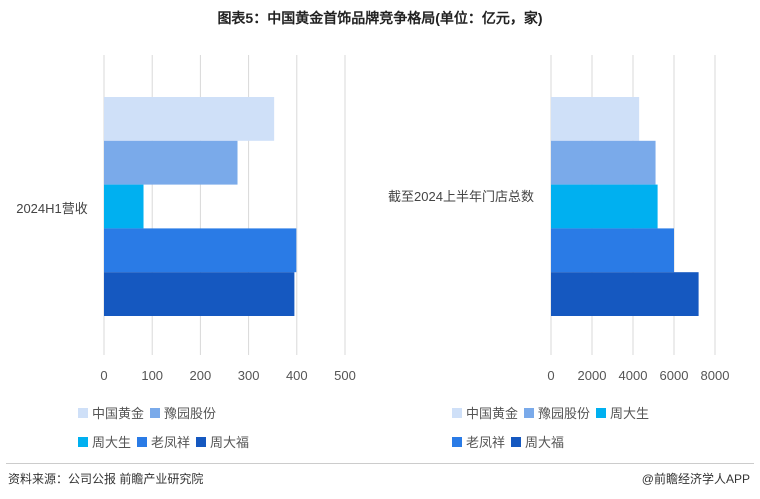 The width and height of the screenshot is (760, 499). I want to click on x-tick-label: 100, so click(152, 375).